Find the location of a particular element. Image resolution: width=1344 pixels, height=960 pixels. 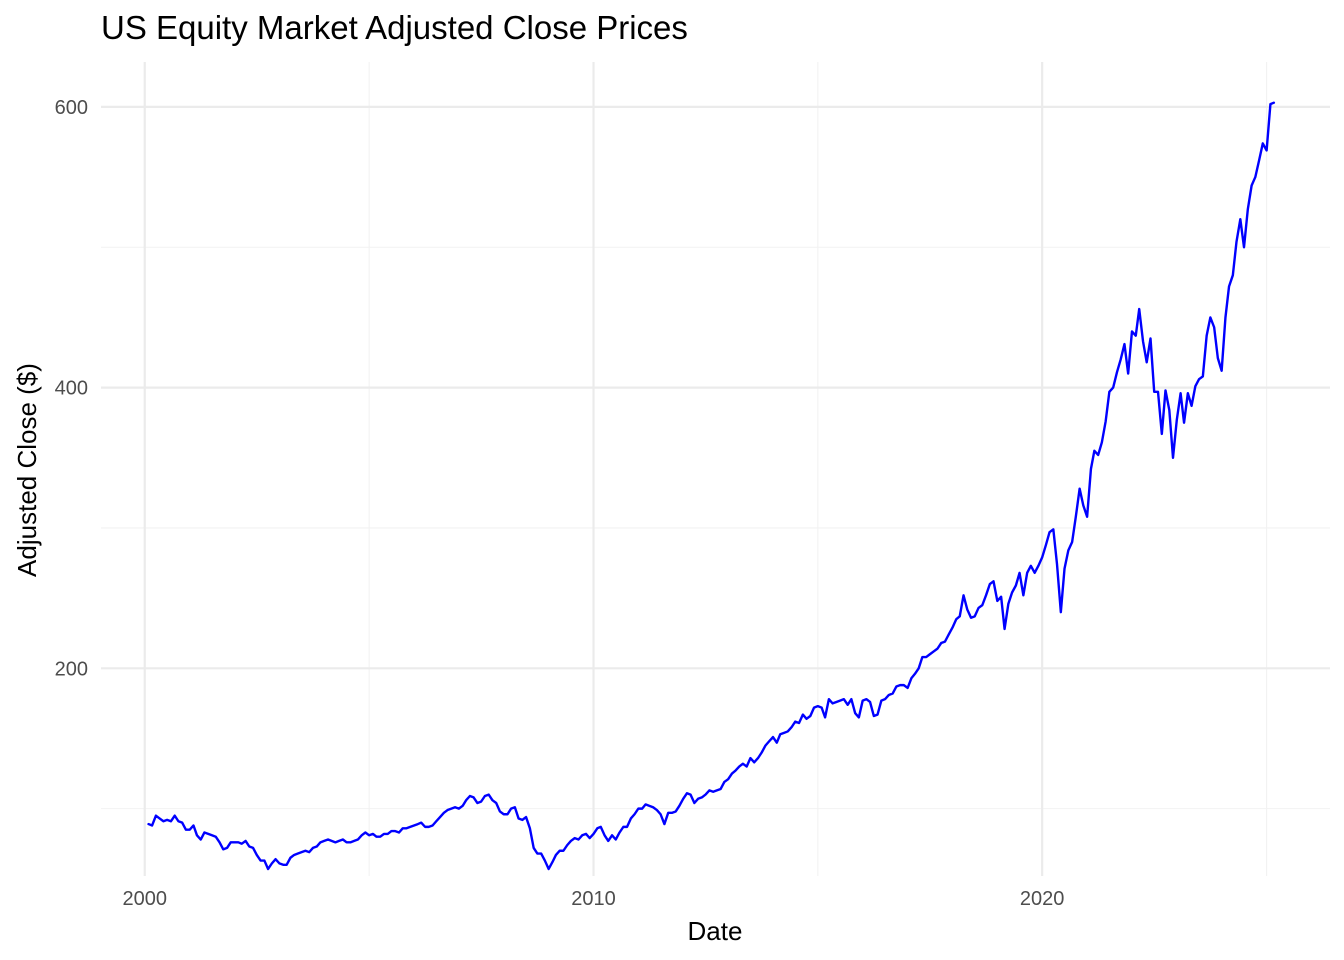

chart-title: US Equity Market Adjusted Close Prices is located at coordinates (394, 27).